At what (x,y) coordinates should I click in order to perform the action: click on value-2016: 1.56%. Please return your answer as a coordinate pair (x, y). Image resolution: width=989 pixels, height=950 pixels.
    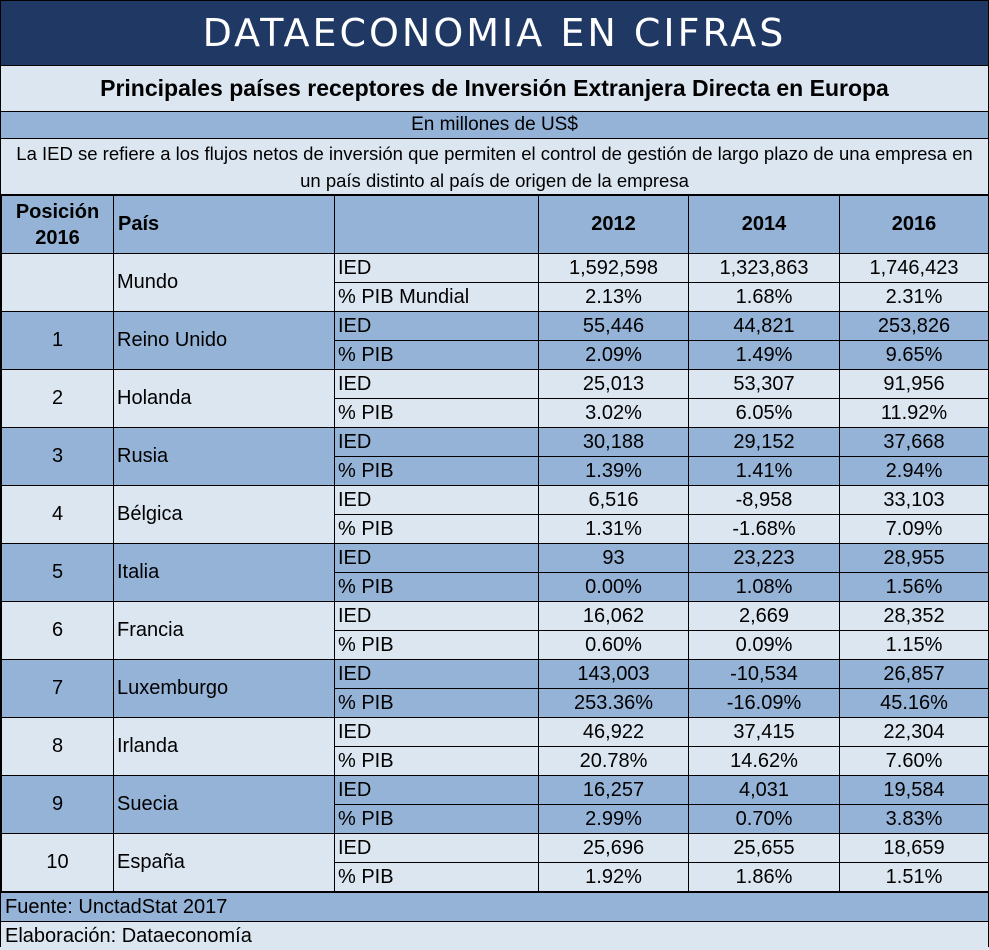
    Looking at the image, I should click on (914, 587).